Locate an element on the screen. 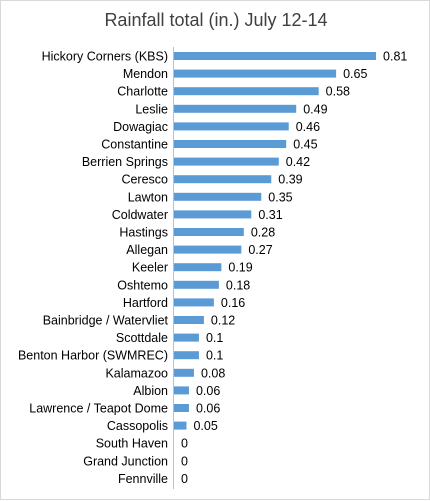 The width and height of the screenshot is (430, 501). category-label: South Haven is located at coordinates (132, 444).